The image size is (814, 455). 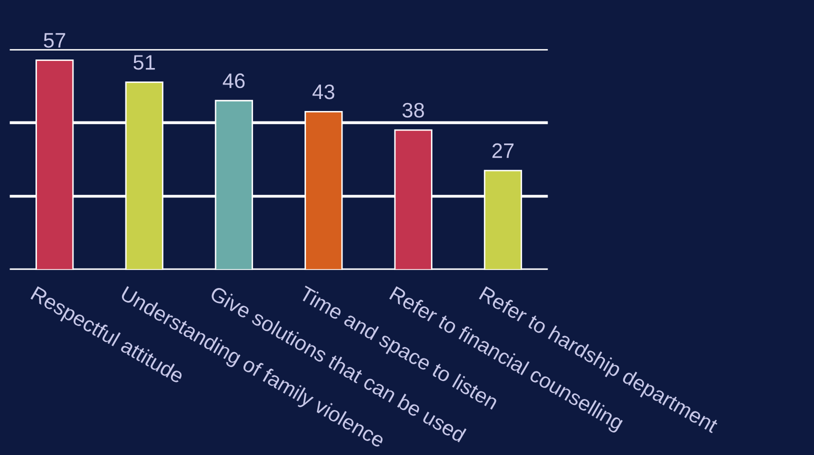 I want to click on data-label: 43, so click(x=323, y=92).